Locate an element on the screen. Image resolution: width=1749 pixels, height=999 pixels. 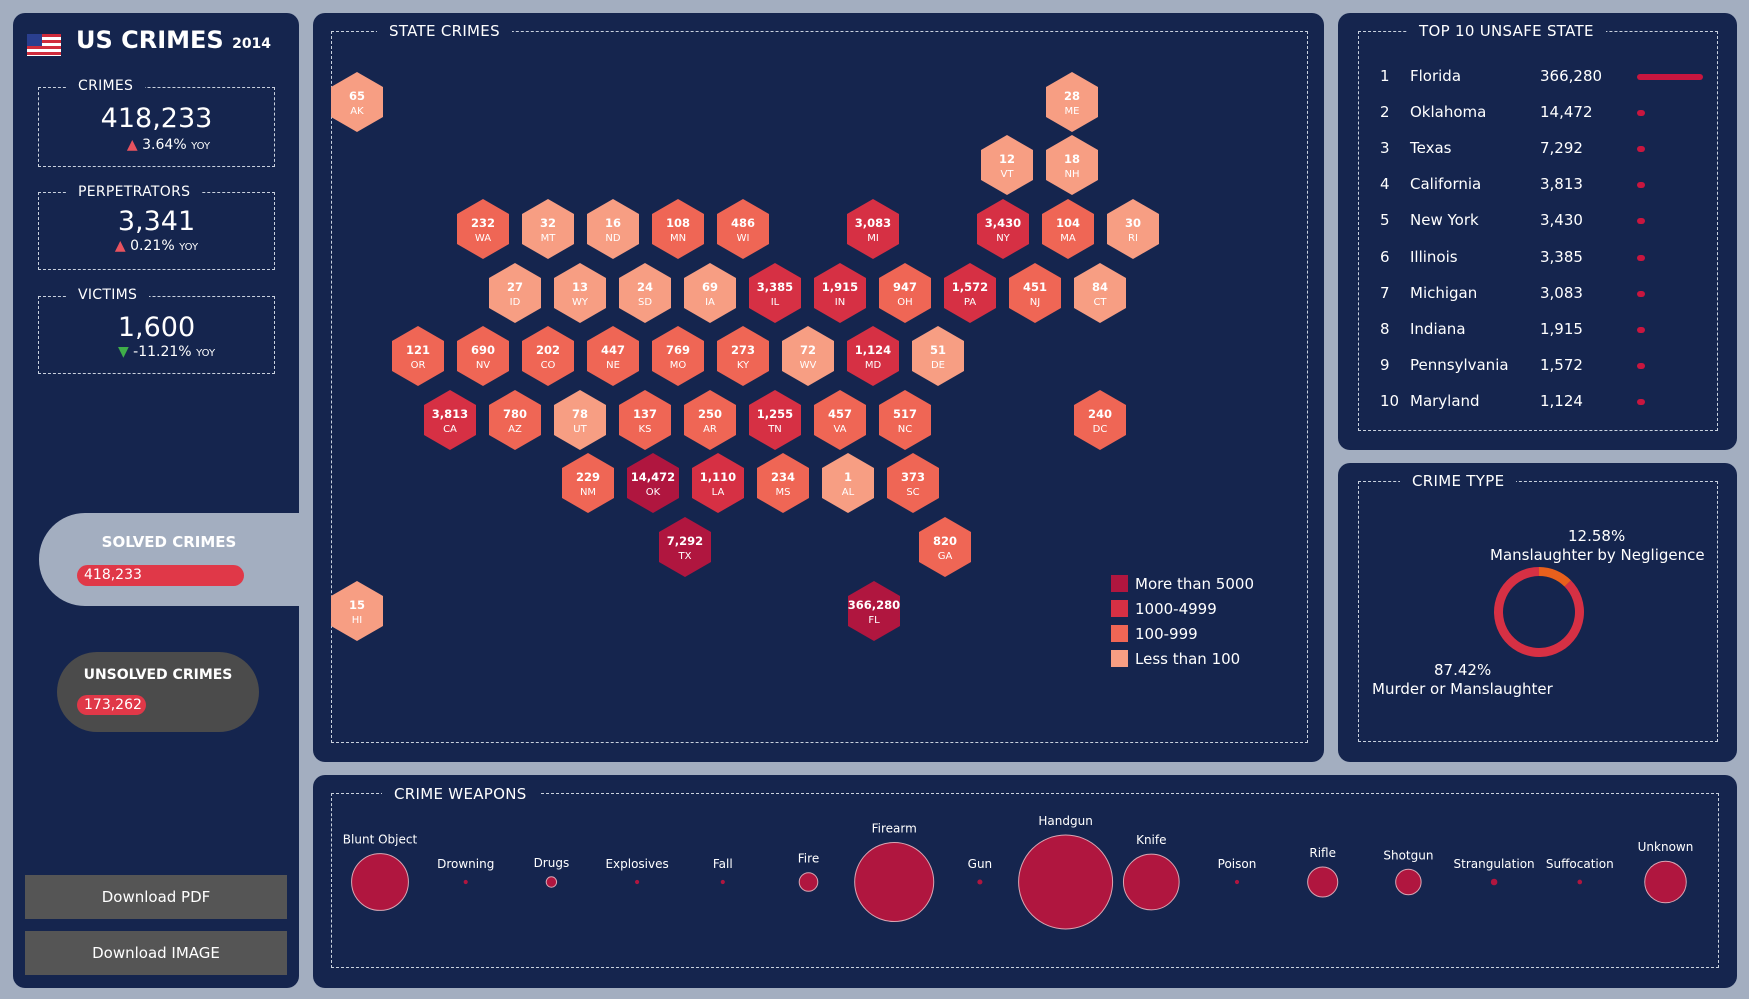
state-hex-la: 1,110 LA is located at coordinates (718, 483).